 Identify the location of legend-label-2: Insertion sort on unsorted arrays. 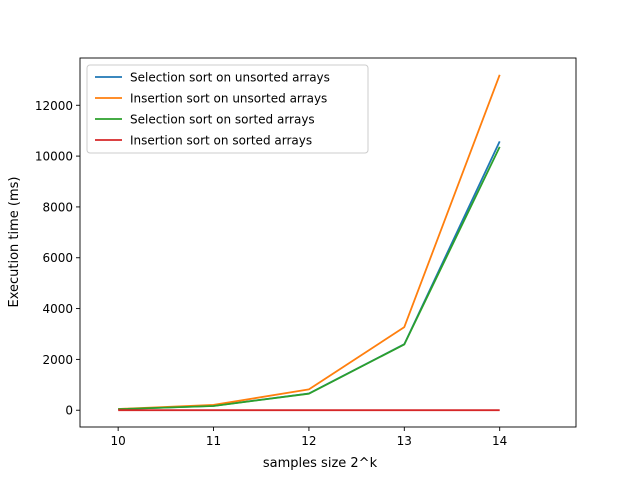
(228, 99).